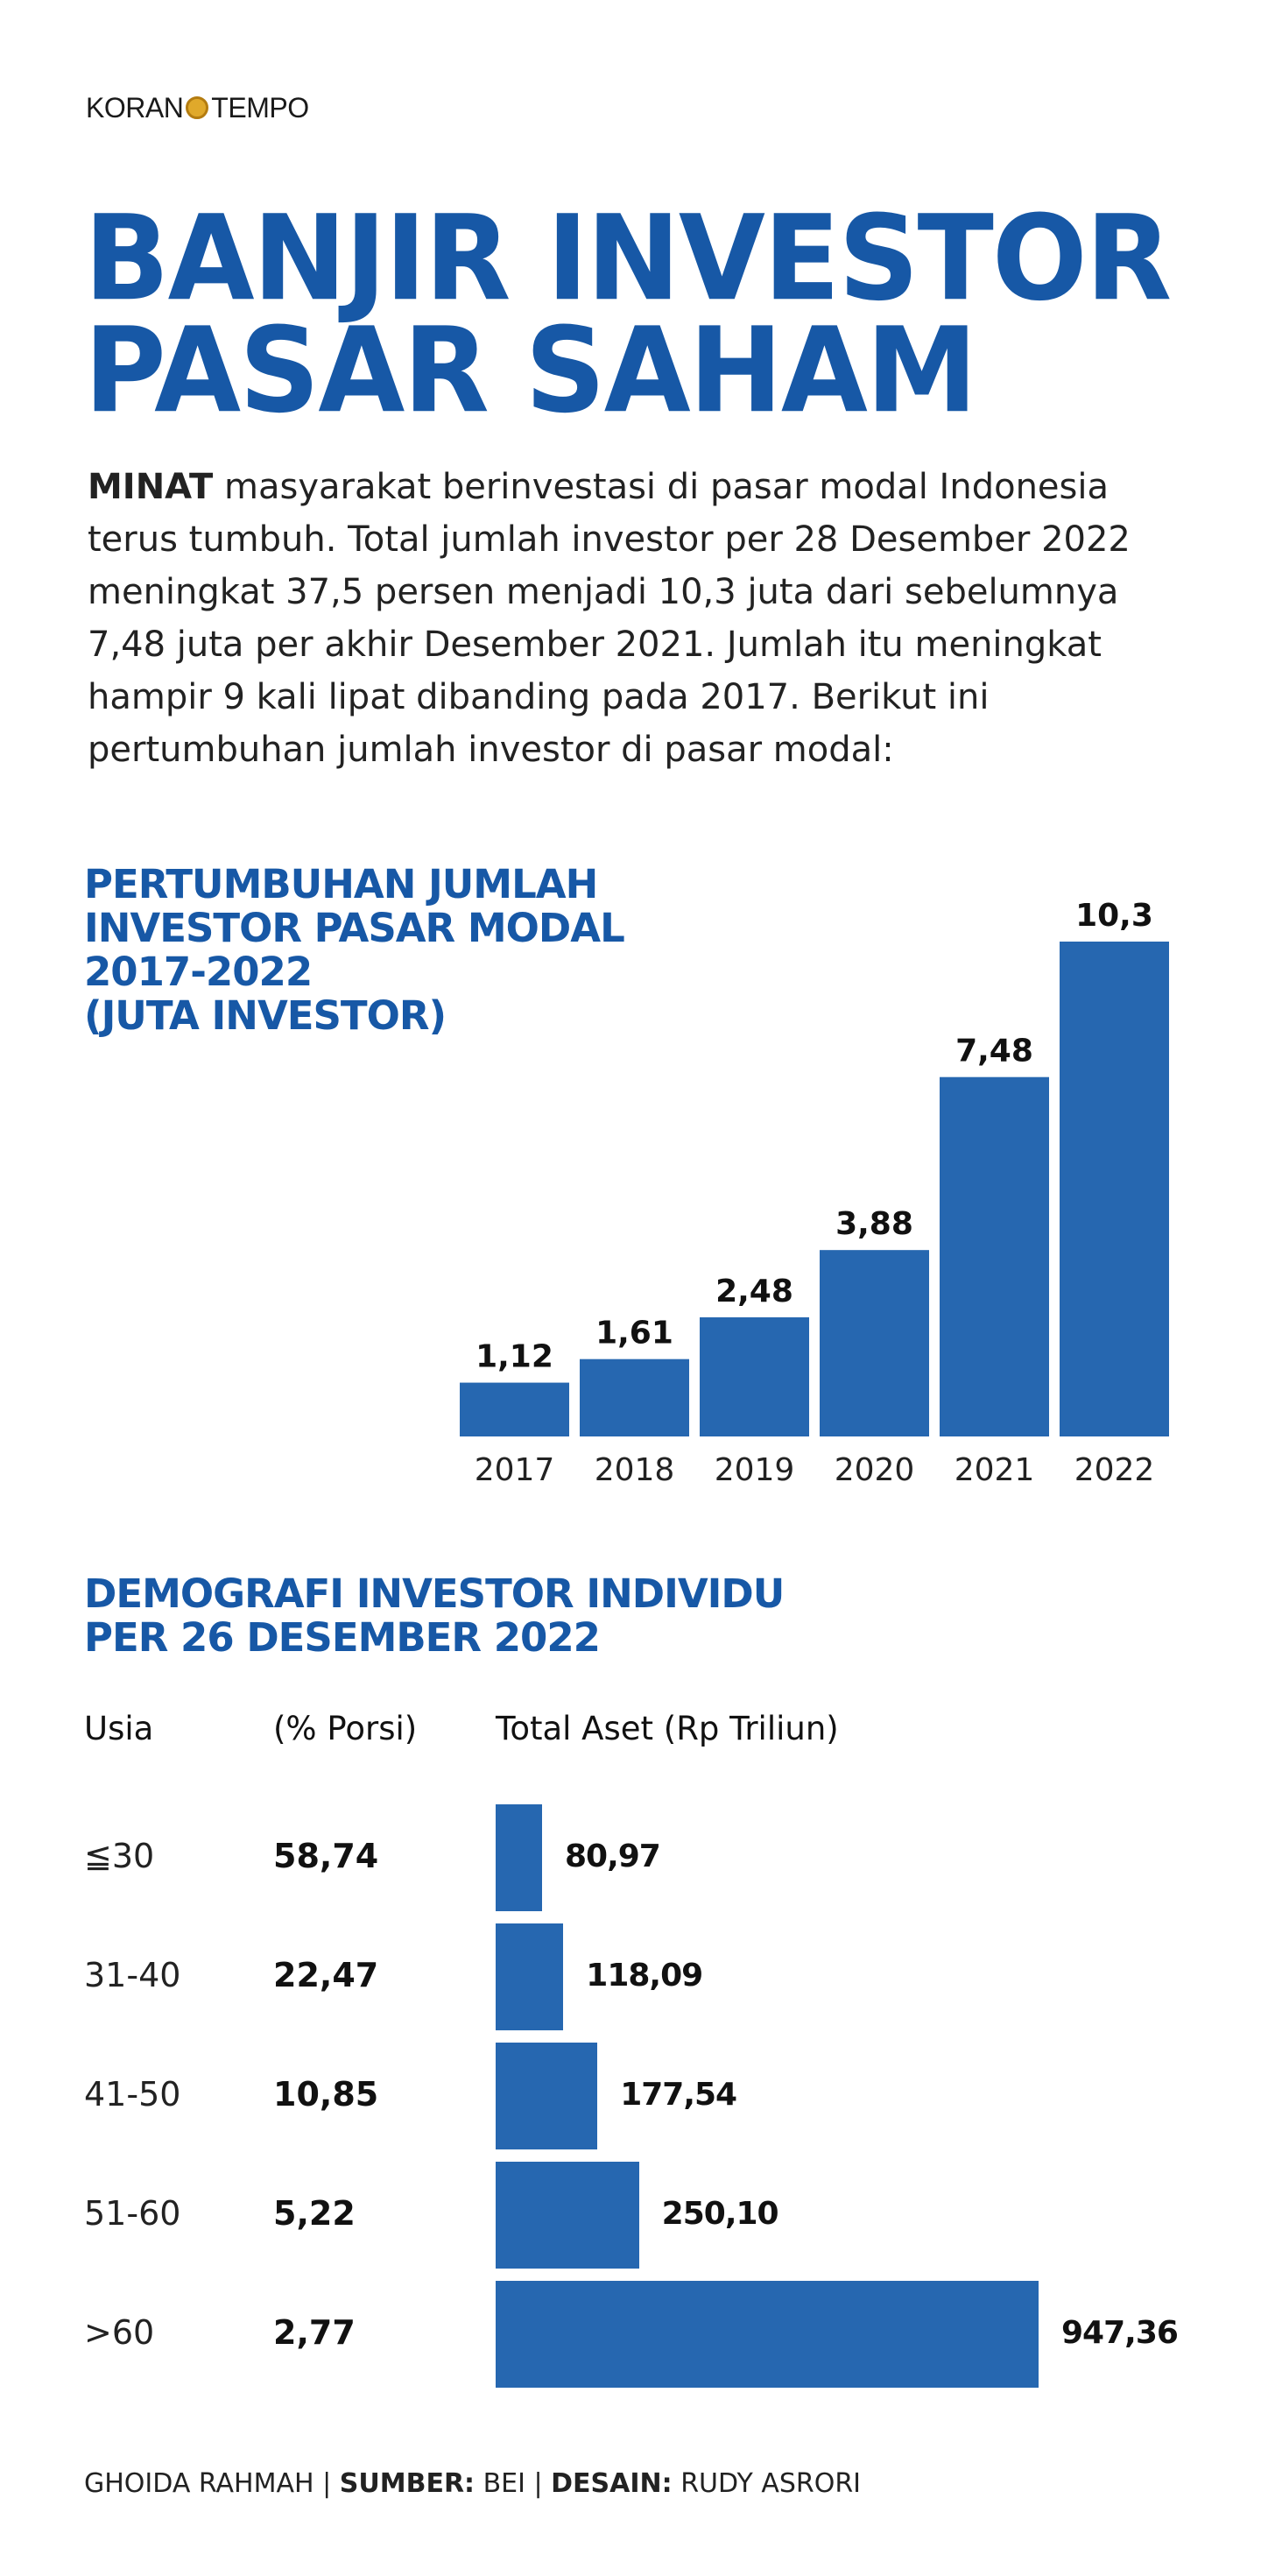 This screenshot has height=2576, width=1261. What do you see at coordinates (345, 1728) in the screenshot?
I see `column-header-portion: (% Porsi)` at bounding box center [345, 1728].